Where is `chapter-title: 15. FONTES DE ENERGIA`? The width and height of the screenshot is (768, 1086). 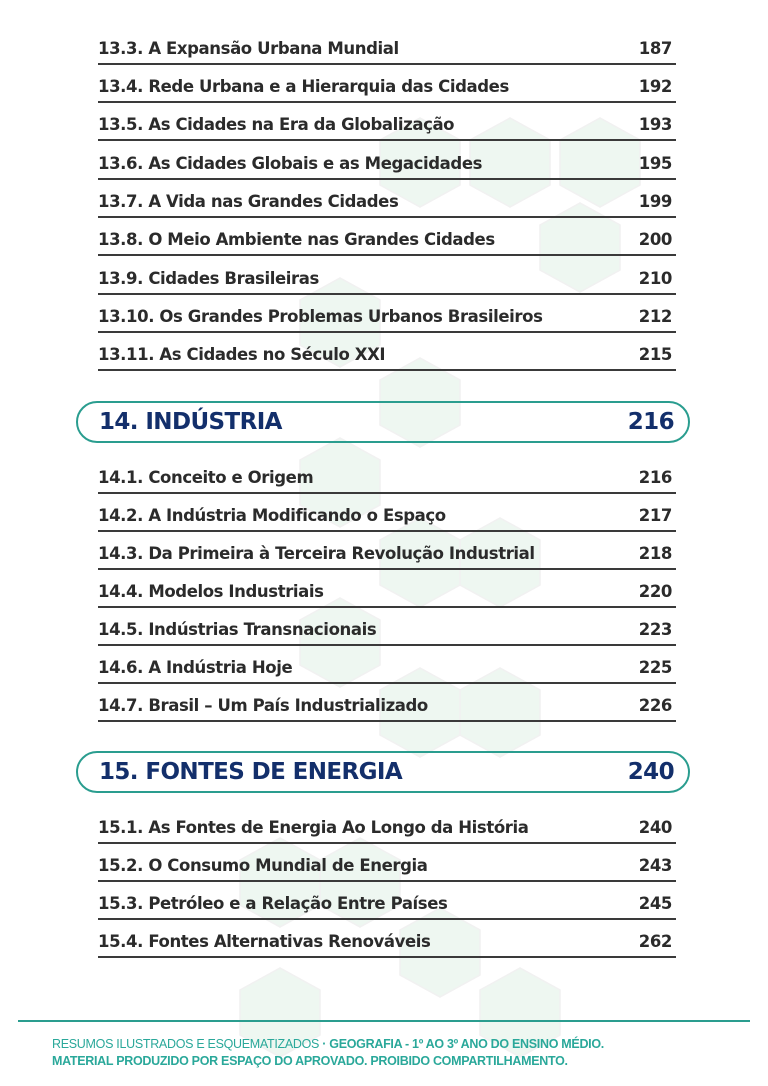
chapter-title: 15. FONTES DE ENERGIA is located at coordinates (251, 772).